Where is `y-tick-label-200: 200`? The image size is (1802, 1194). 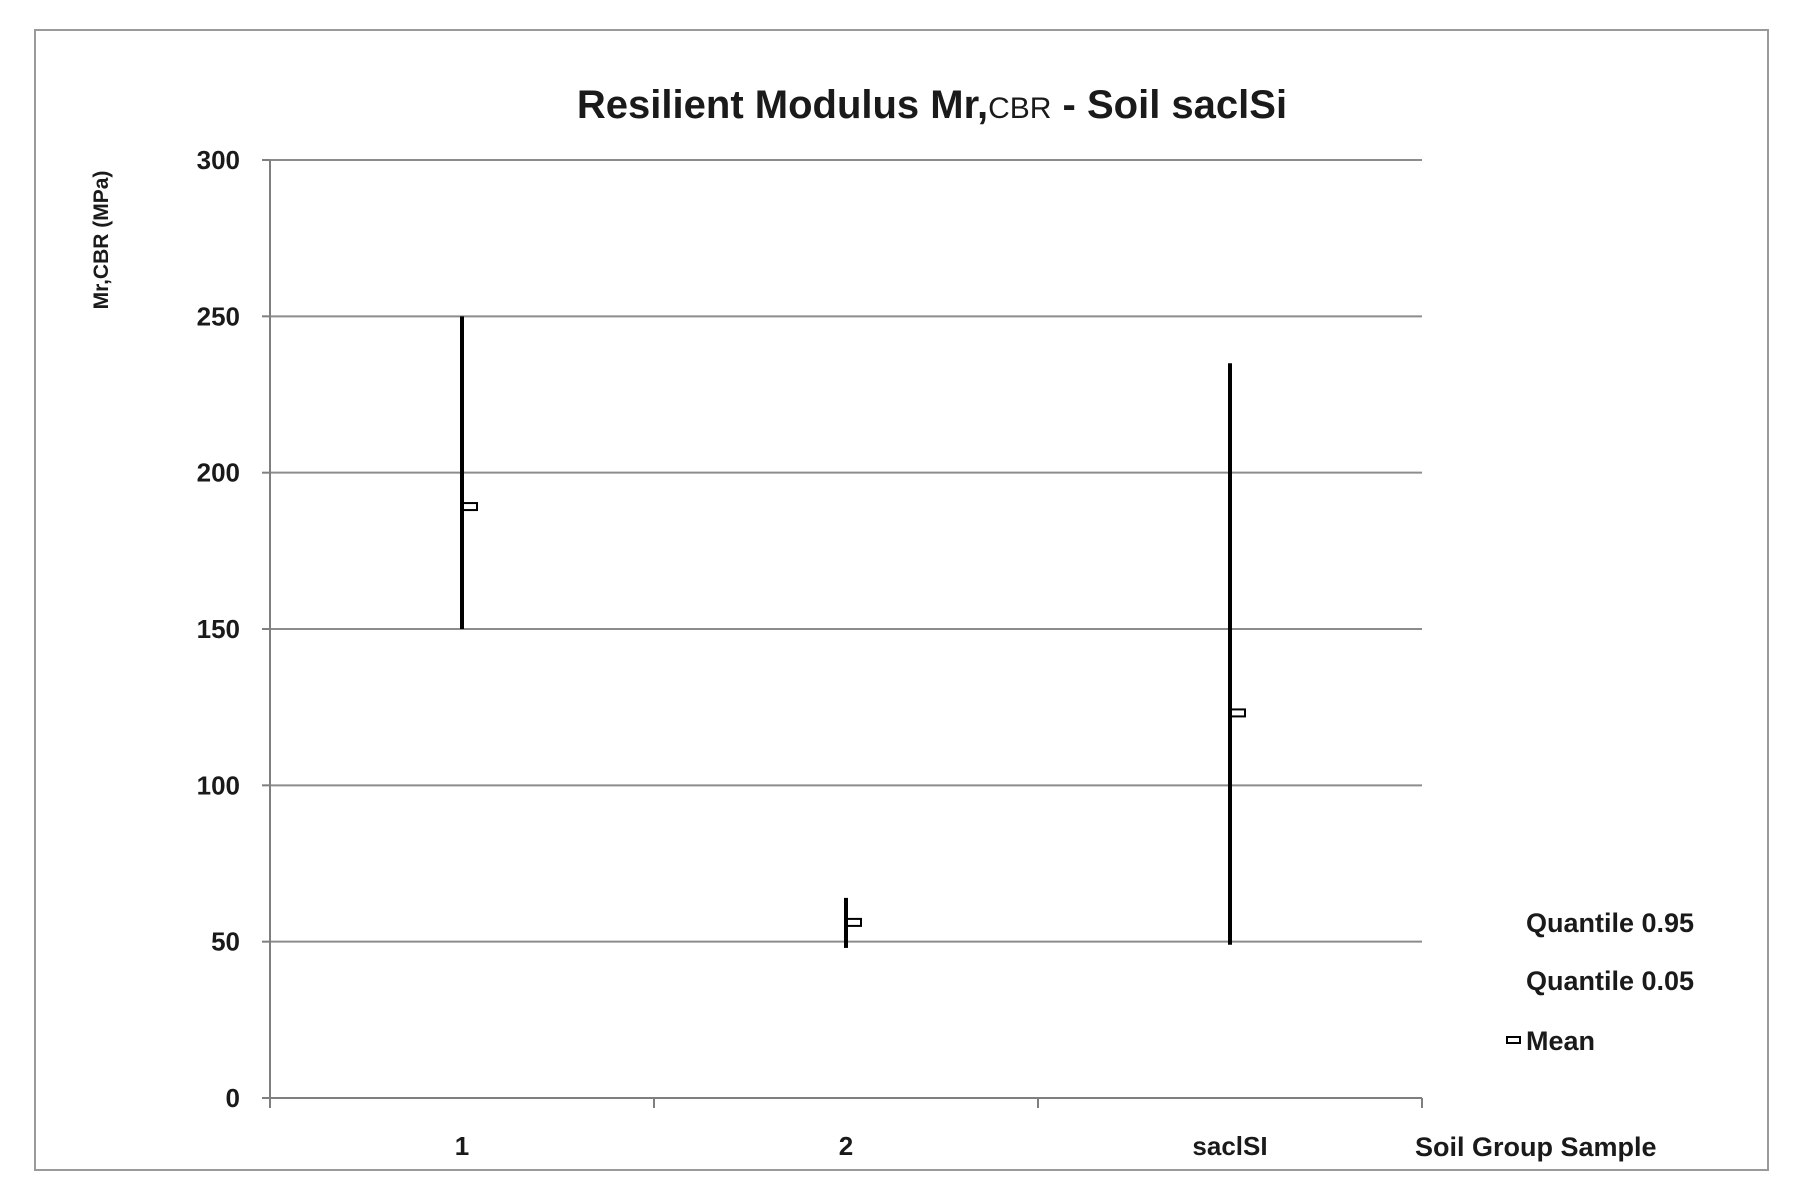 y-tick-label-200: 200 is located at coordinates (218, 473).